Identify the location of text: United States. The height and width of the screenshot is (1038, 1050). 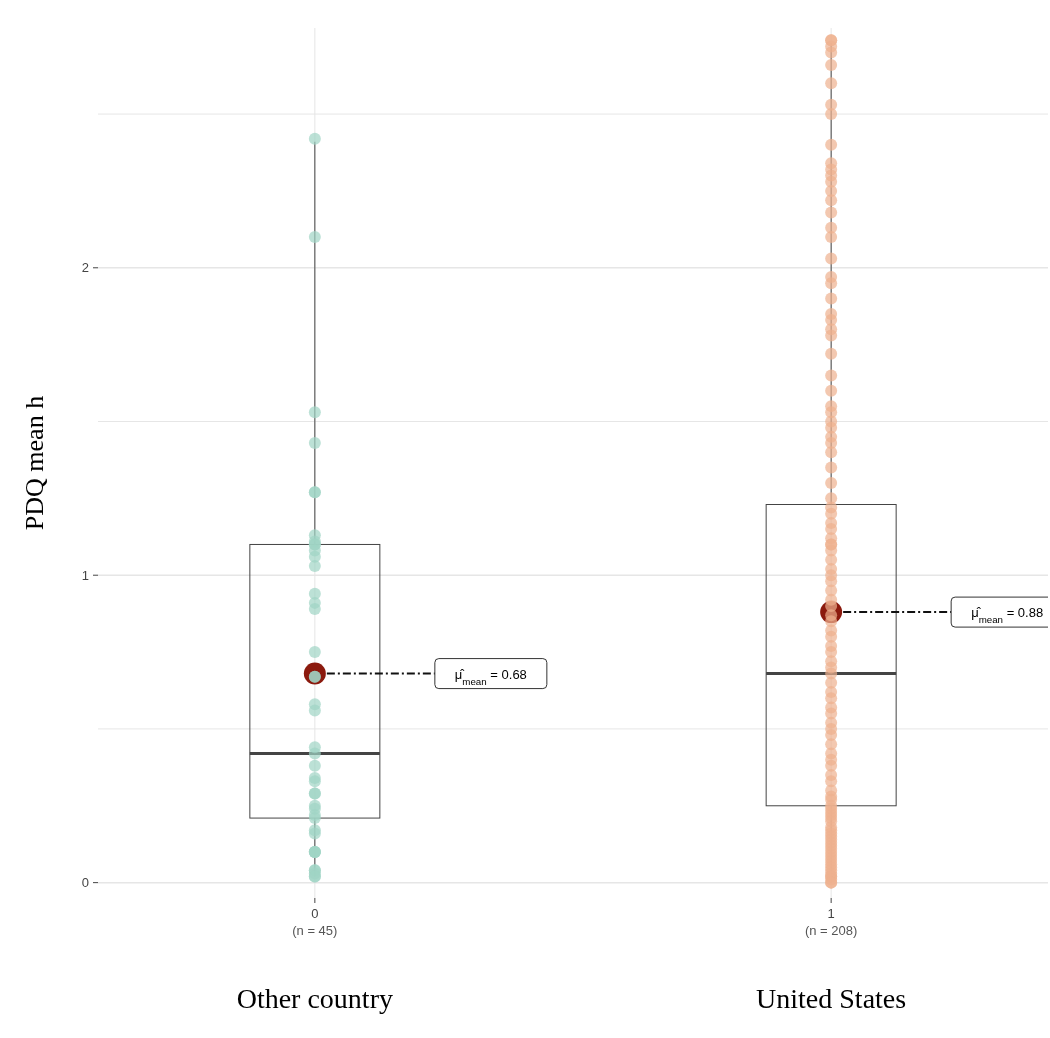
(831, 998).